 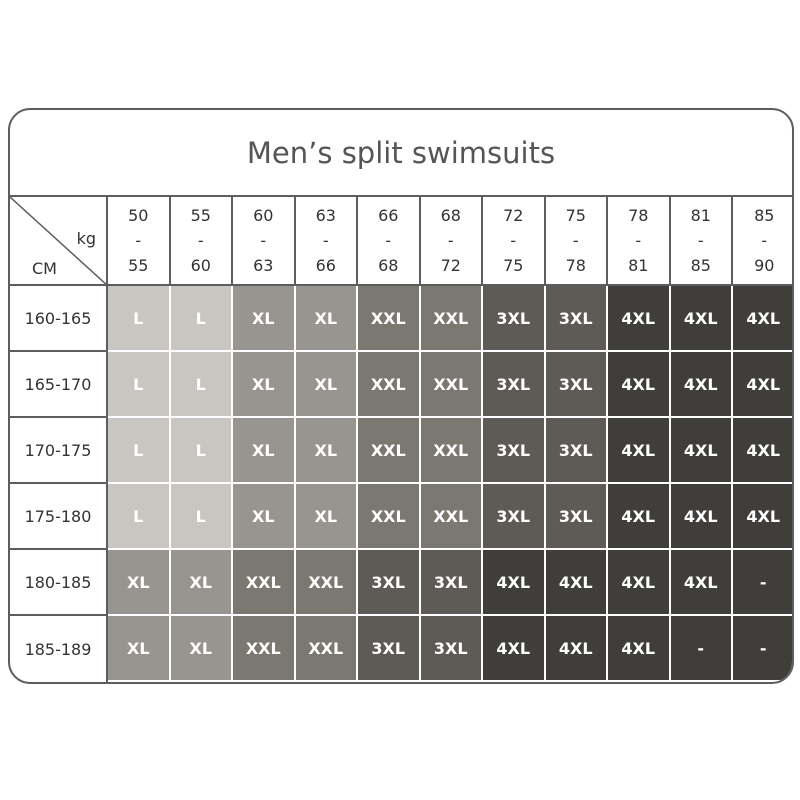 I want to click on weight-from: 72, so click(x=513, y=215).